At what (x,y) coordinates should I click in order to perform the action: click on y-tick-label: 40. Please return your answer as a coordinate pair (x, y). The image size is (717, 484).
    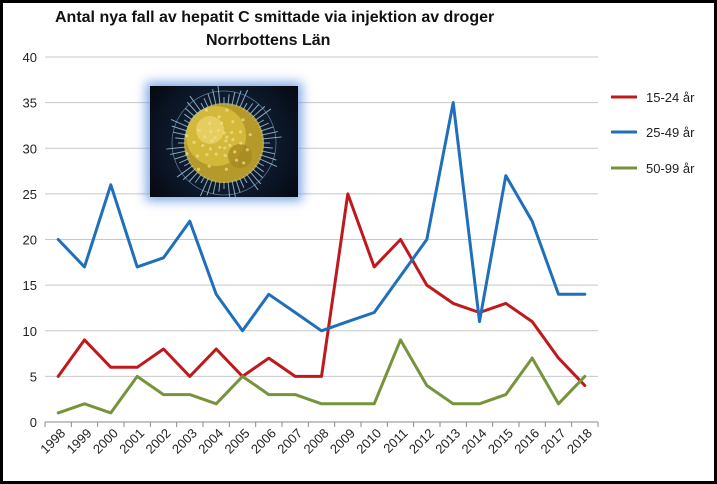
    Looking at the image, I should click on (30, 57).